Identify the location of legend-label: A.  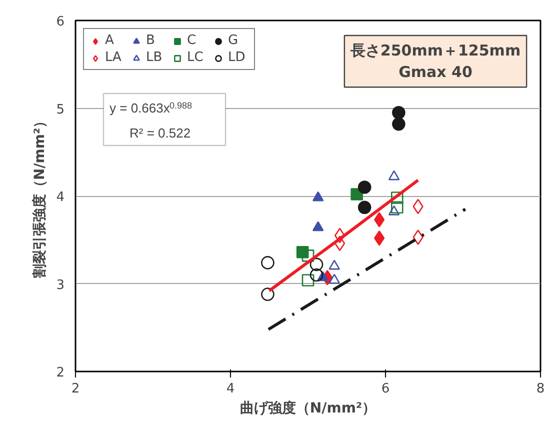
(110, 40).